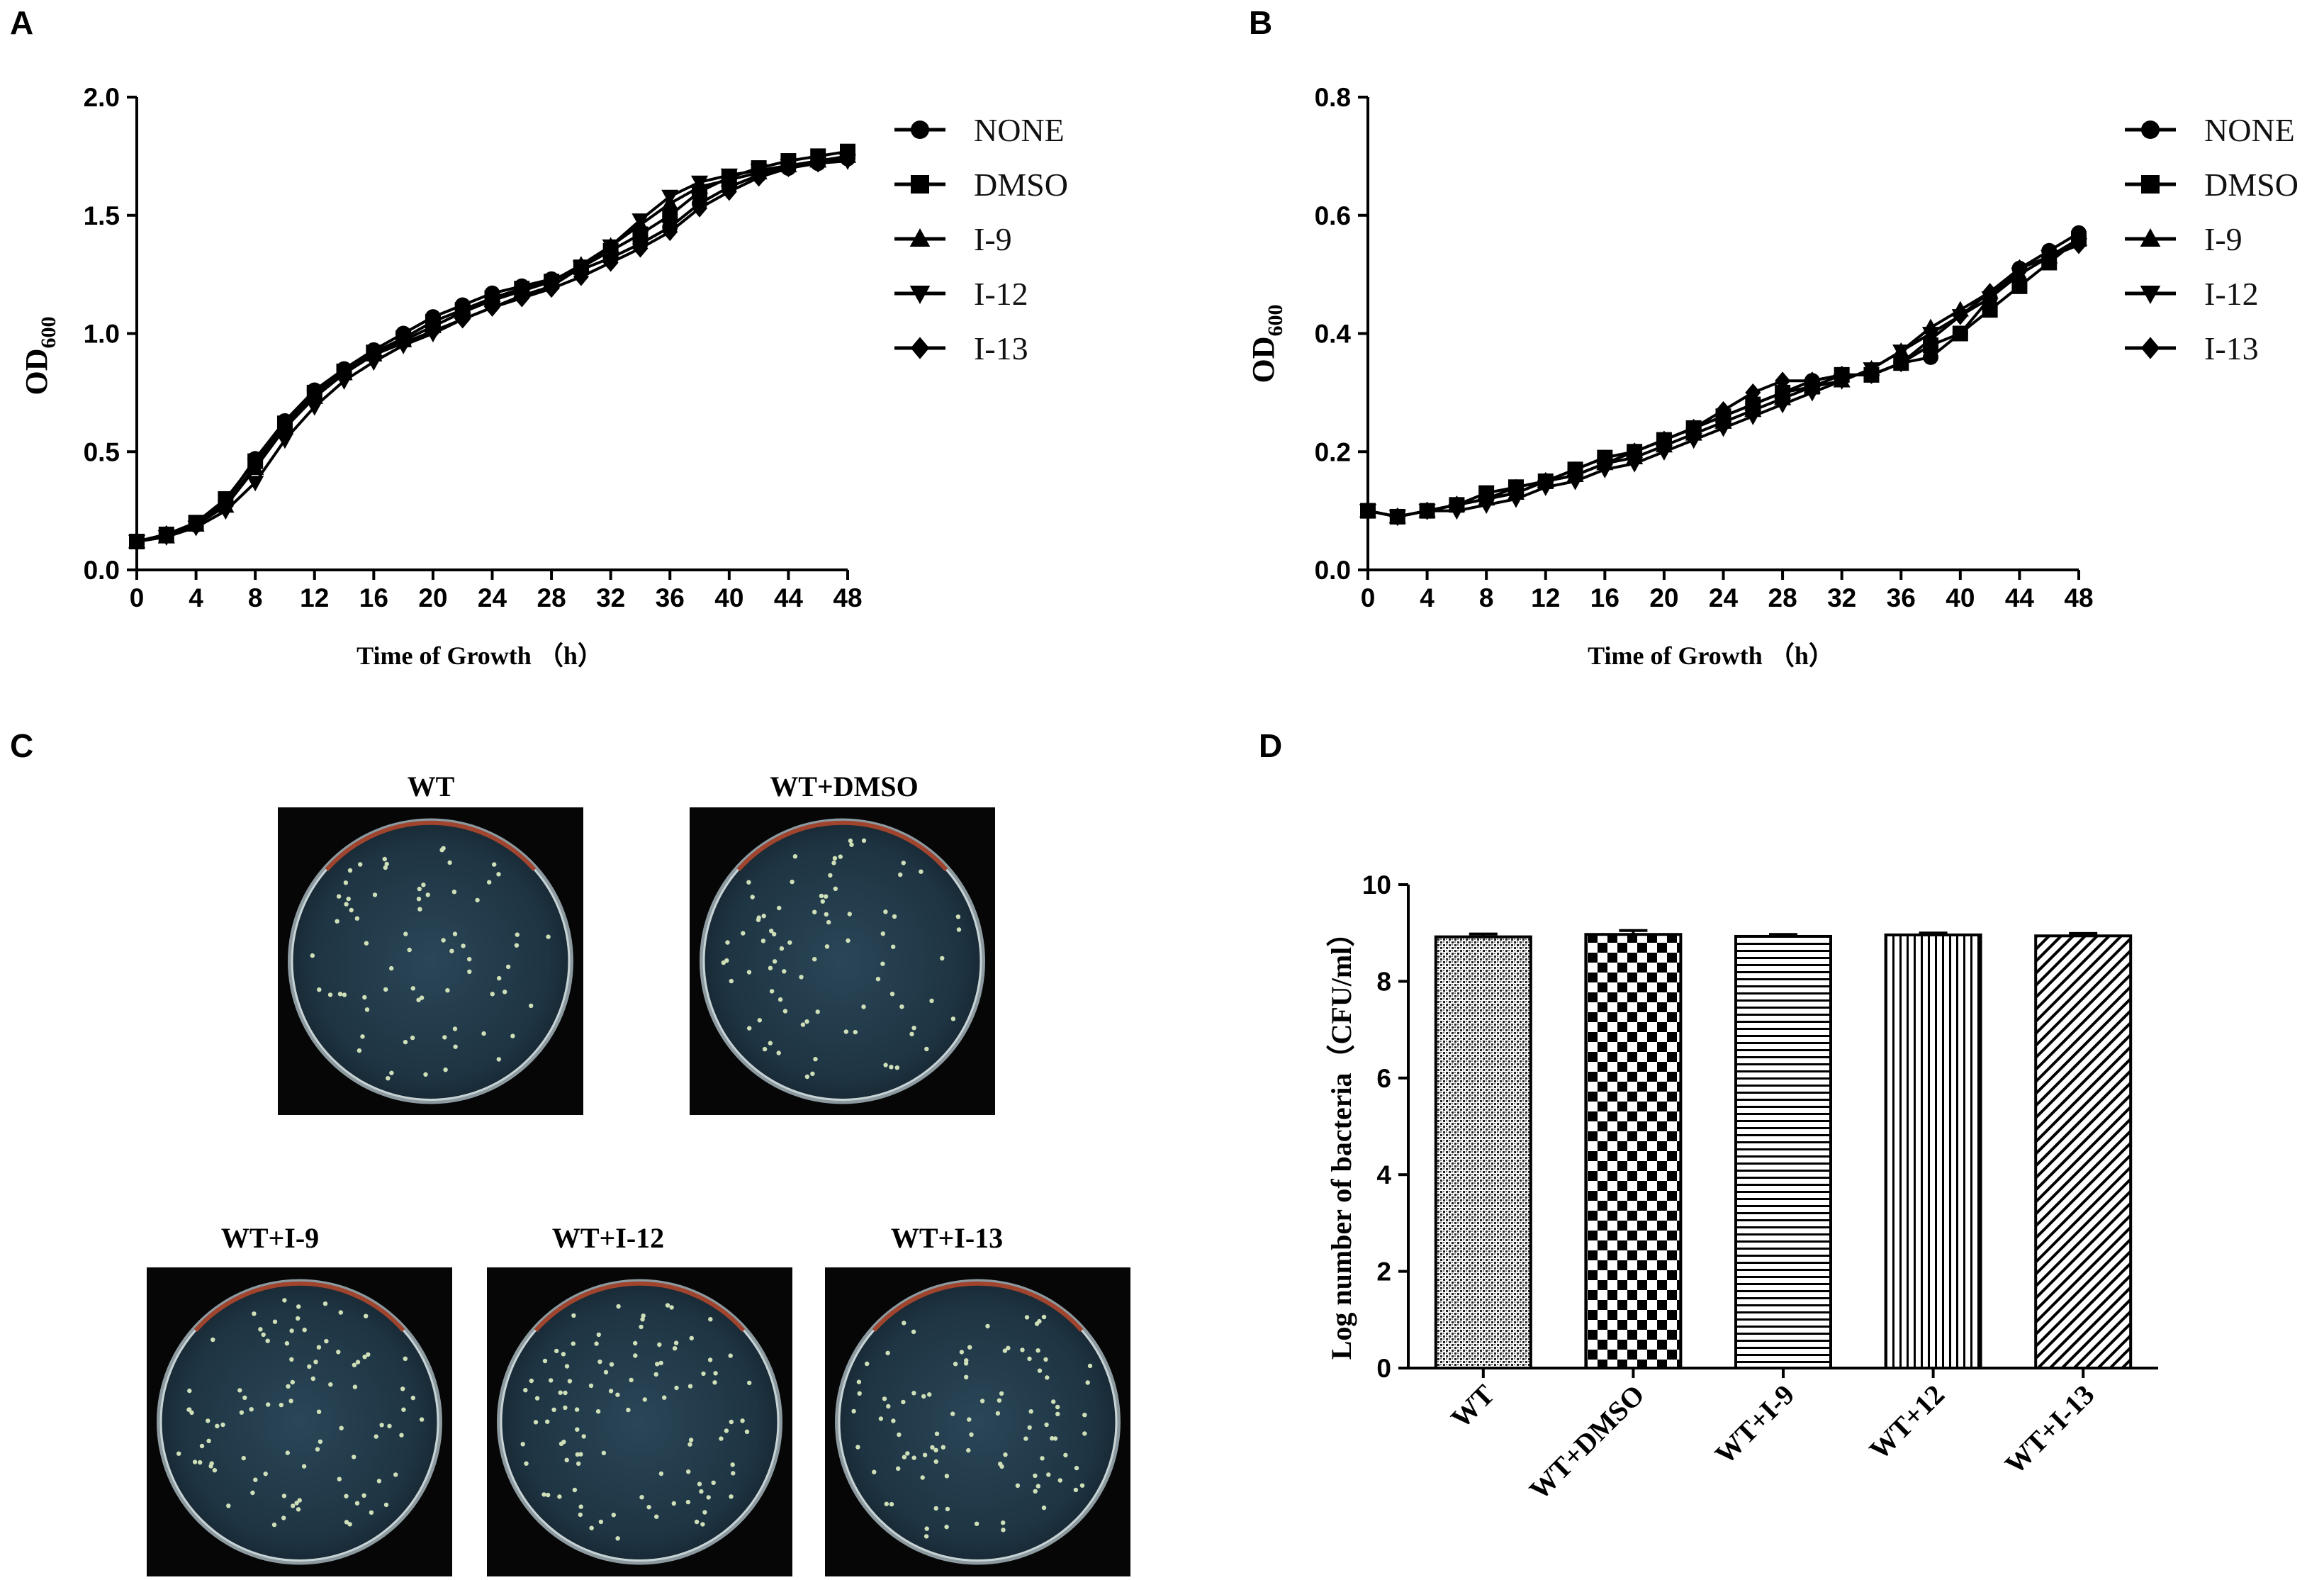 The height and width of the screenshot is (1580, 2324). Describe the element at coordinates (1333, 334) in the screenshot. I see `y-tick-label: 0.4` at that location.